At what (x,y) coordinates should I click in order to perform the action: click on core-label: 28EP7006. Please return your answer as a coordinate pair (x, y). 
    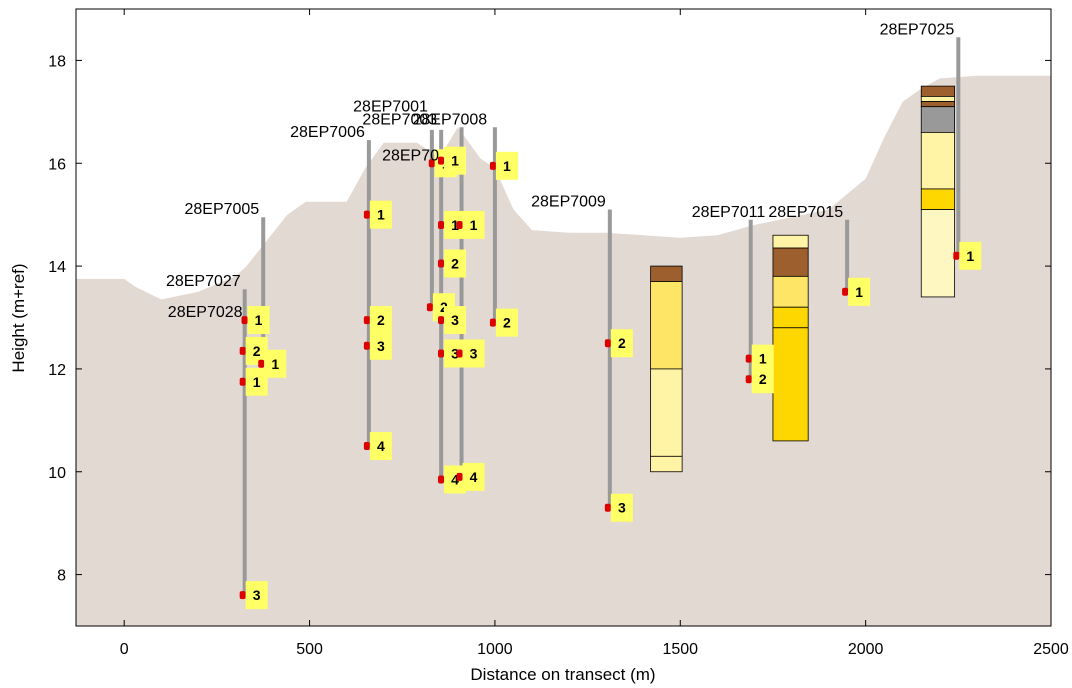
    Looking at the image, I should click on (327, 132).